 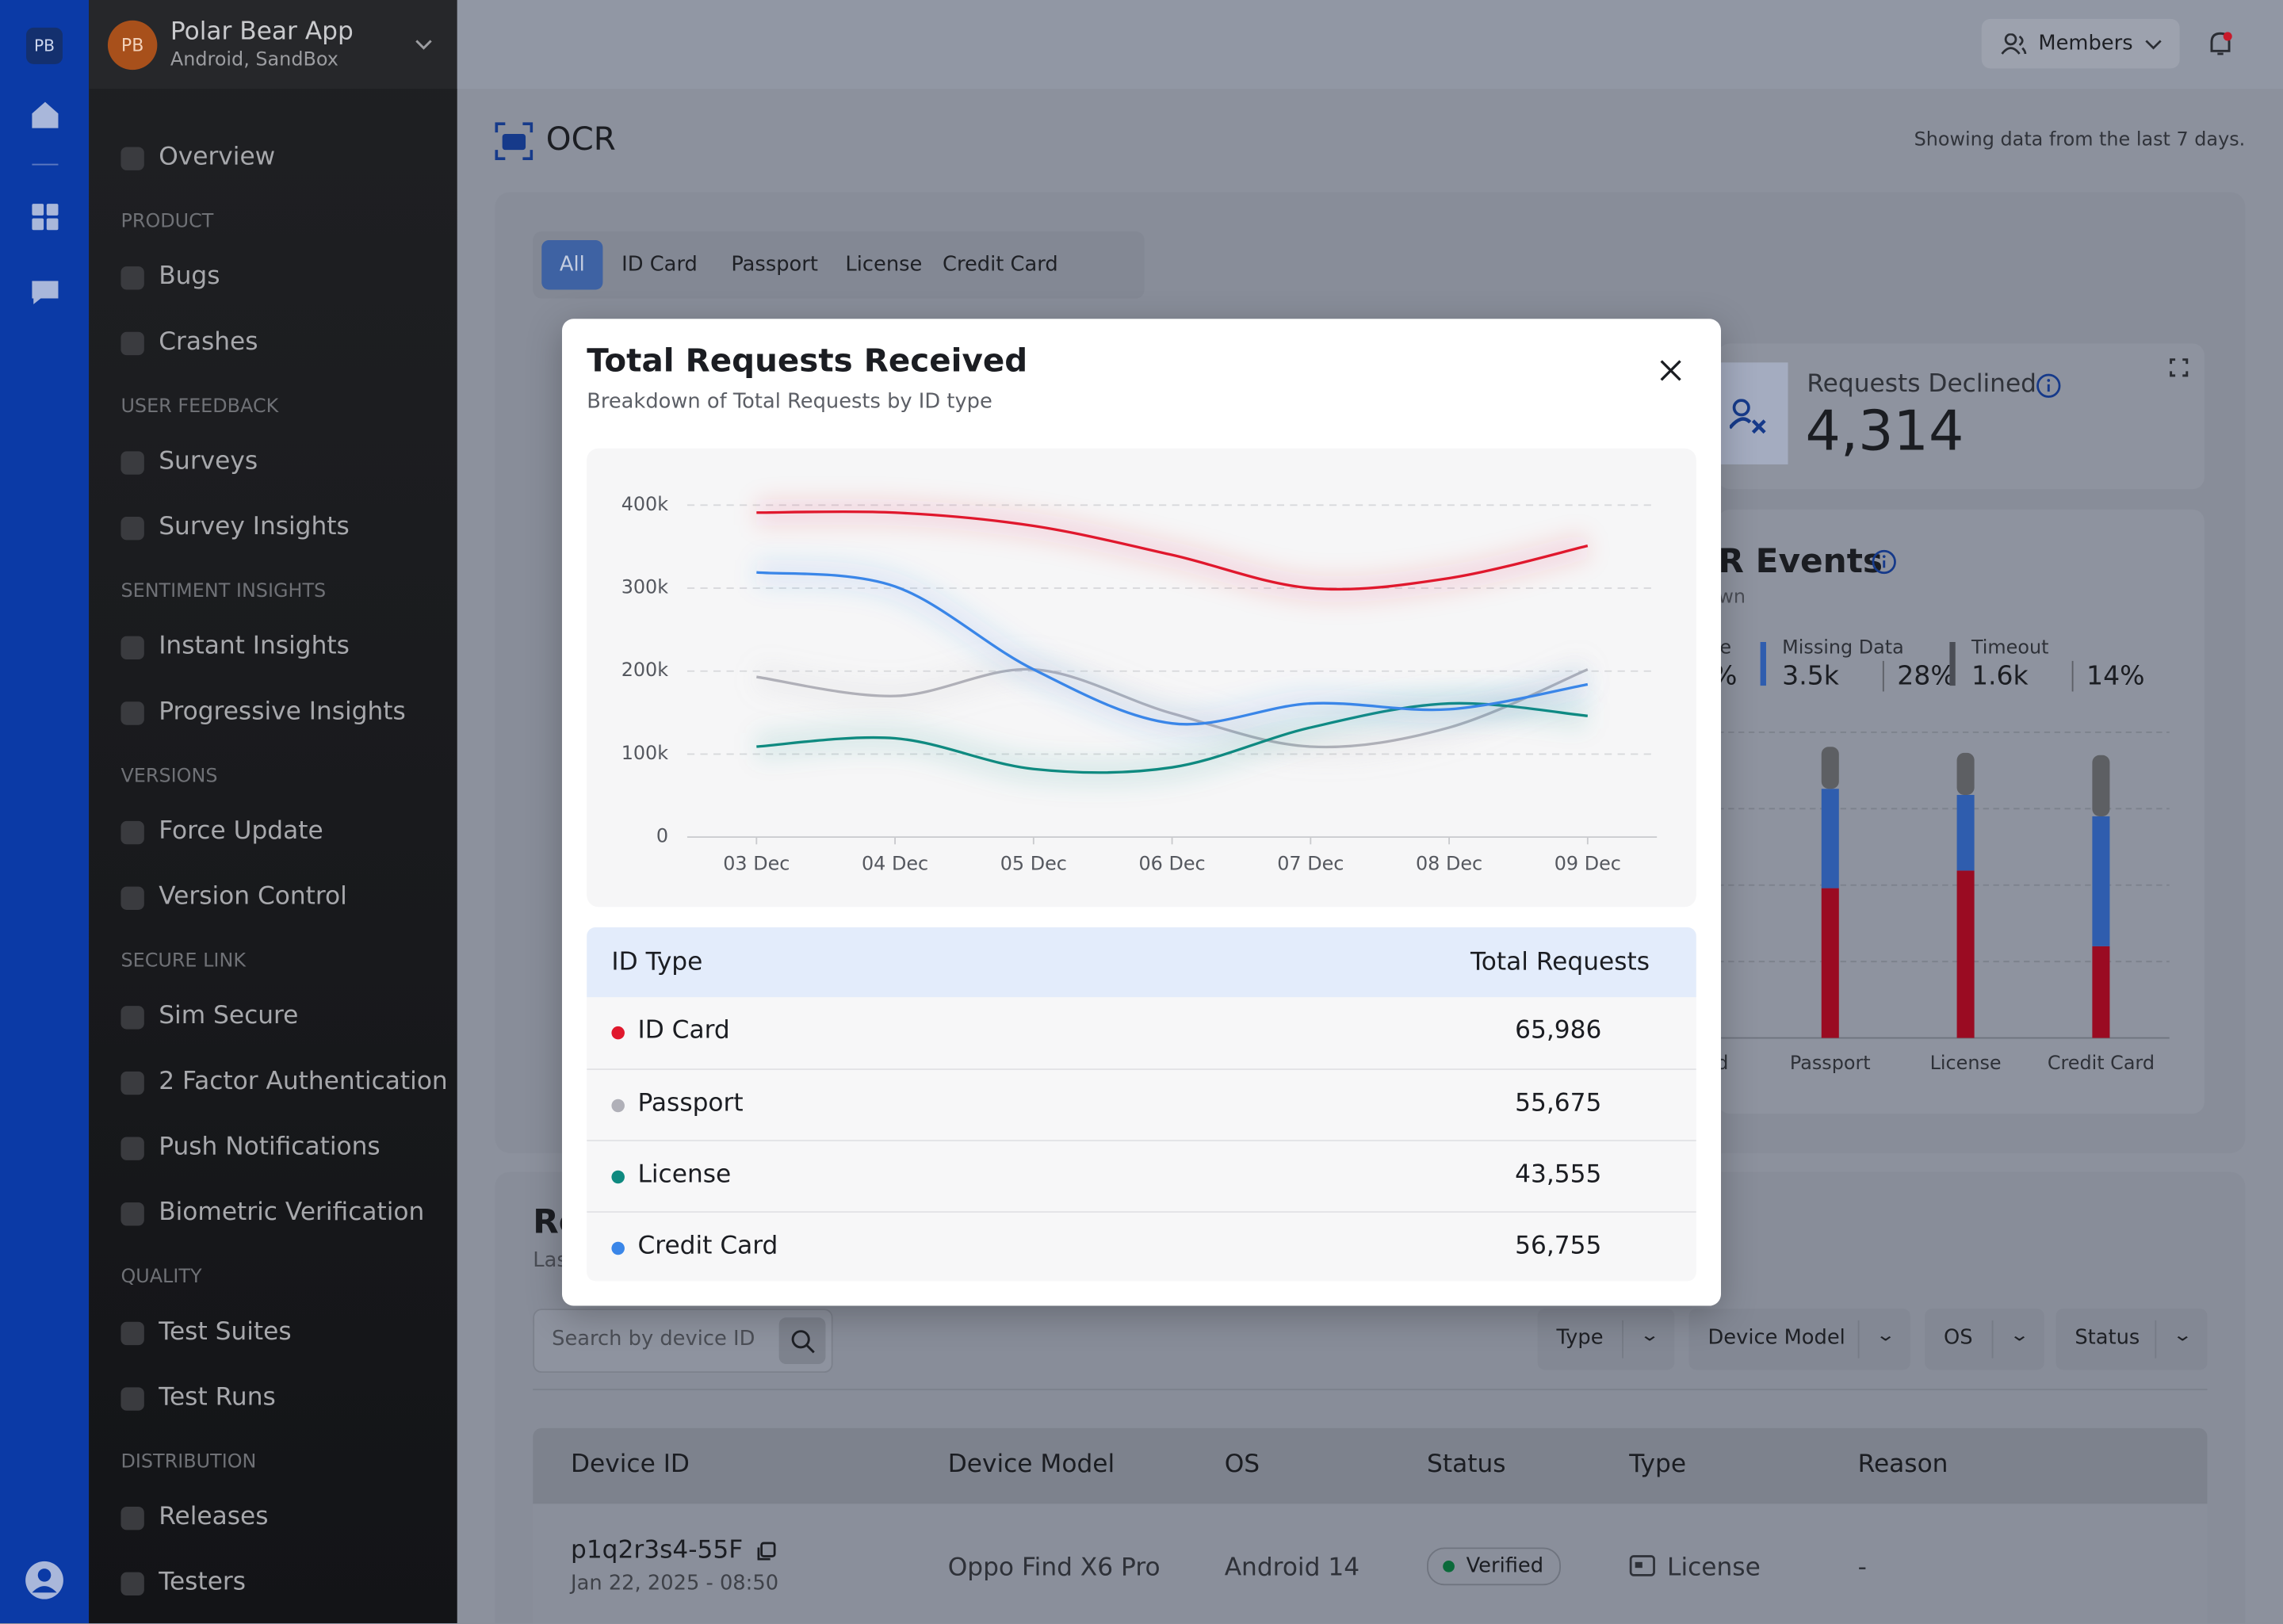 What do you see at coordinates (1494, 1566) in the screenshot?
I see `status-pill: Verified` at bounding box center [1494, 1566].